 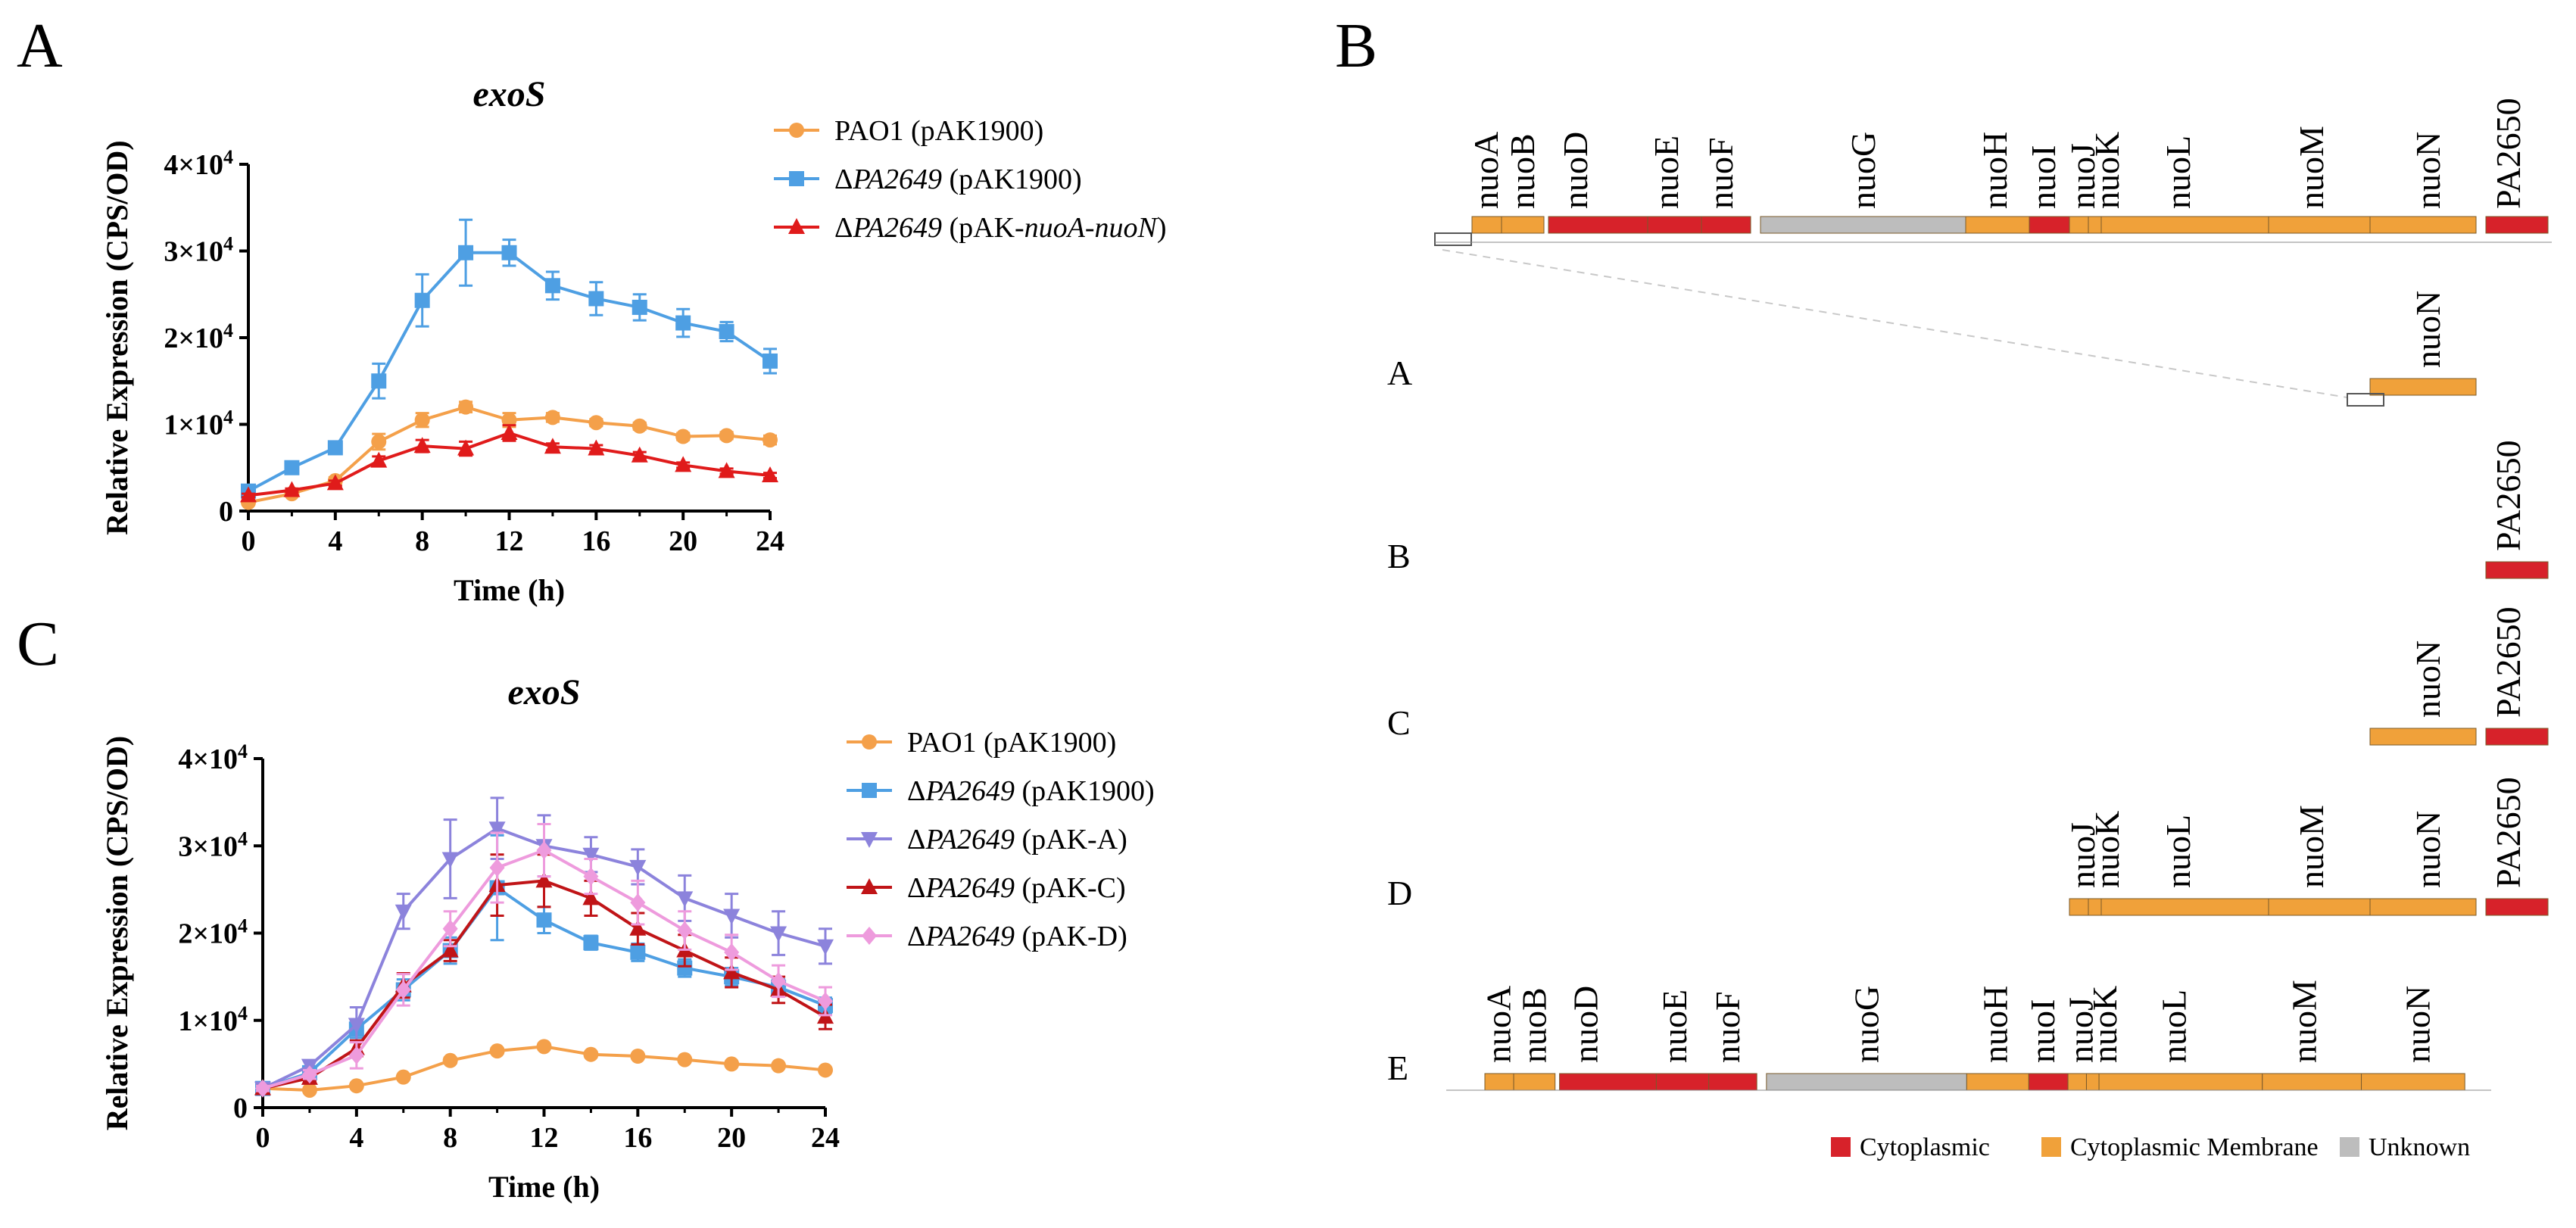 I want to click on operon-row-C: nuoN PA2650, so click(x=2459, y=676).